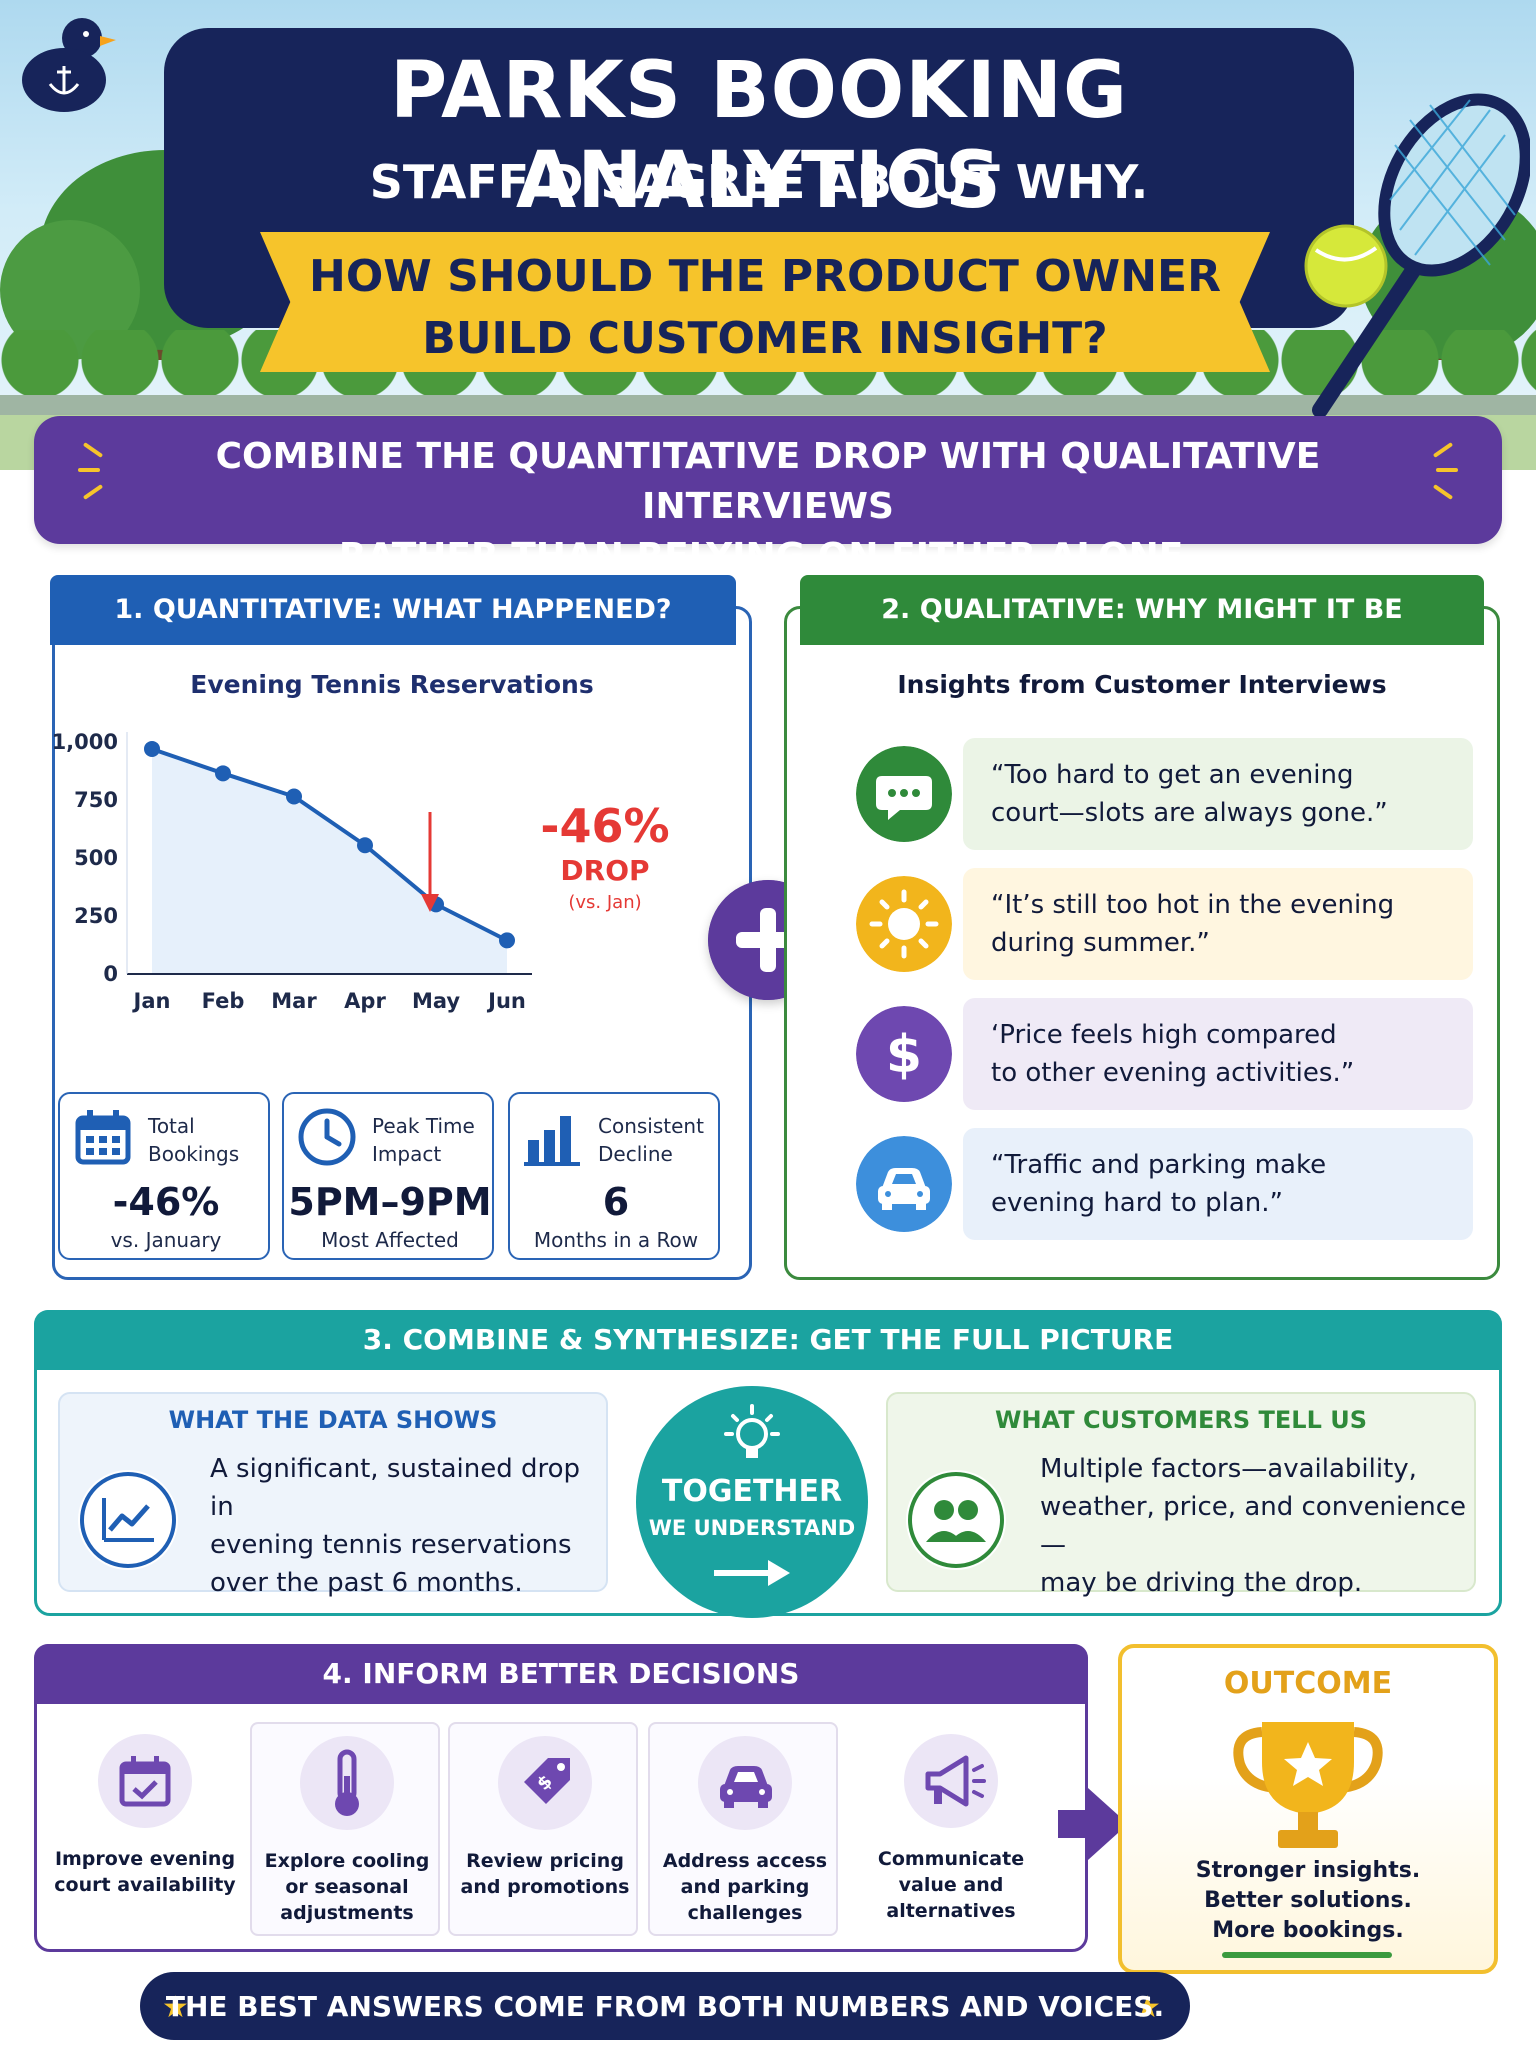  What do you see at coordinates (366, 1583) in the screenshot?
I see `data-shows-line: over the past 6 months.` at bounding box center [366, 1583].